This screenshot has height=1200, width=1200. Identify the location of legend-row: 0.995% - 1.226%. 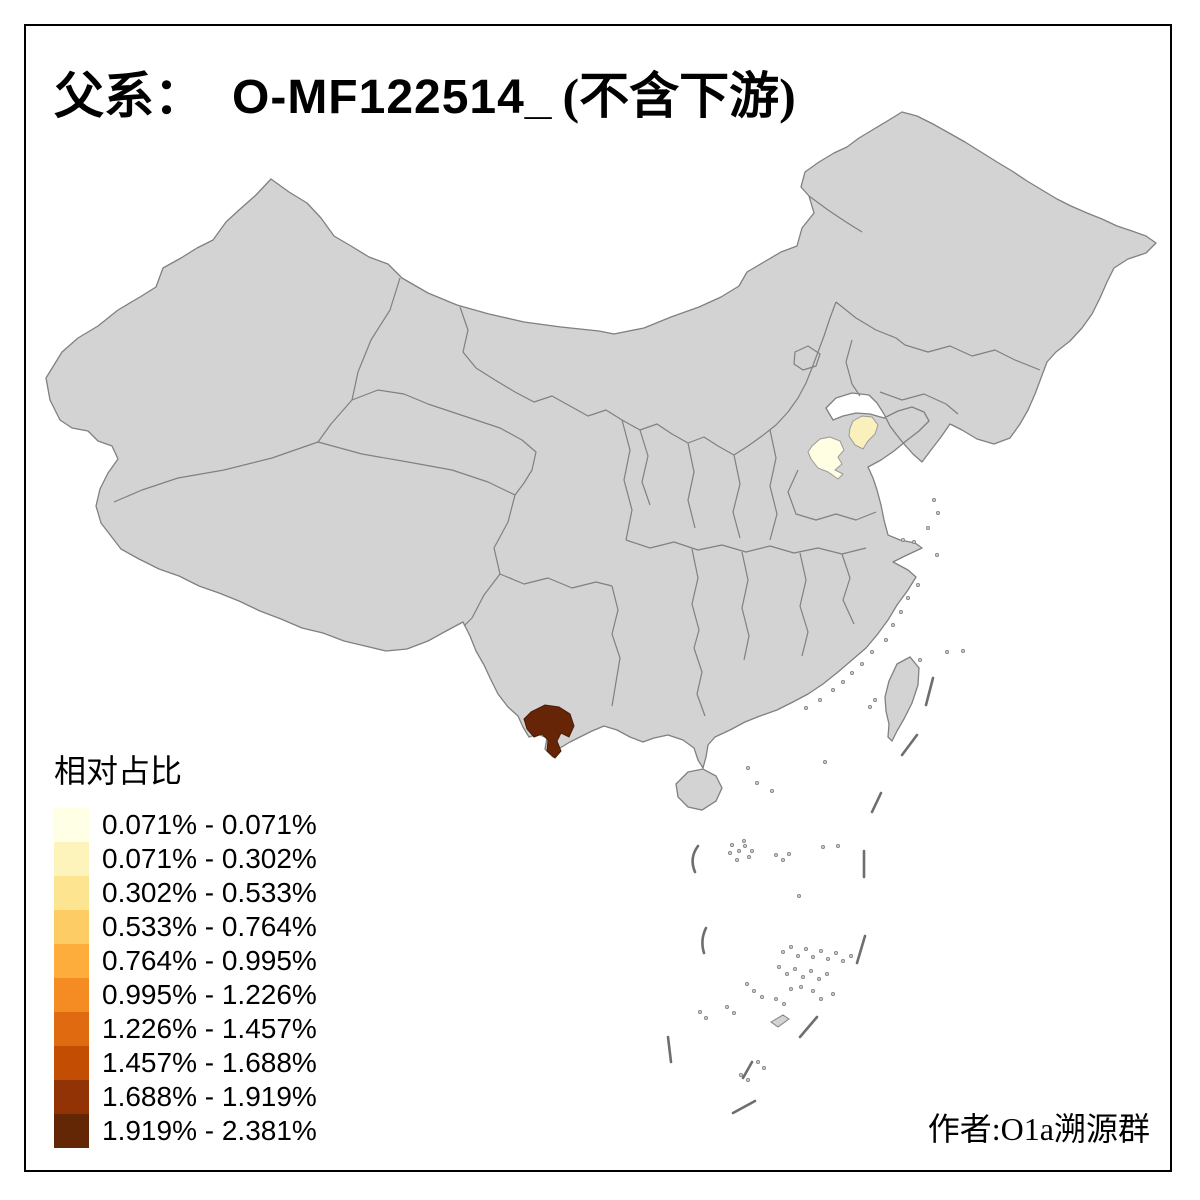
(185, 995).